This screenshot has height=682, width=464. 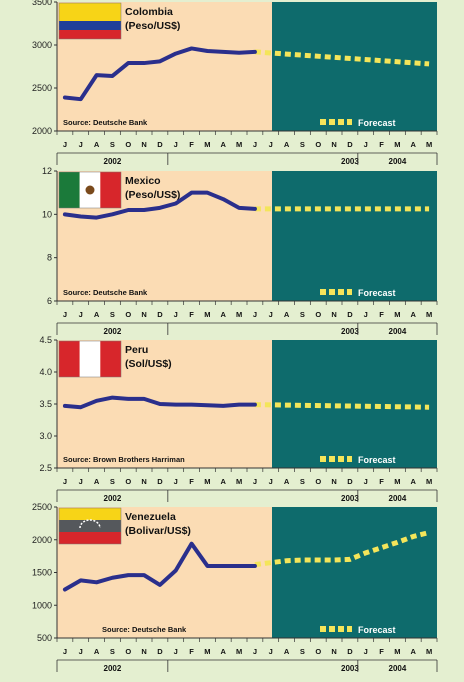 I want to click on chart-unit: (Sol/US$), so click(x=148, y=364).